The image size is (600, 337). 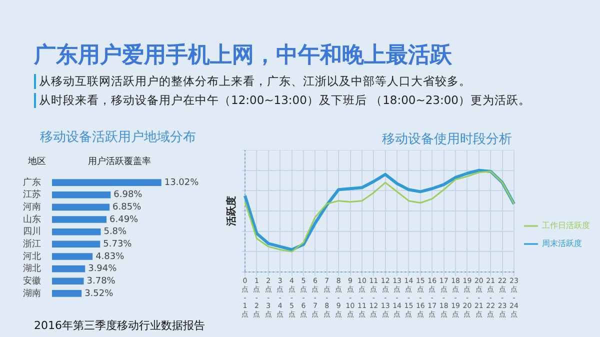 I want to click on data-label: 5.8%, so click(x=116, y=232).